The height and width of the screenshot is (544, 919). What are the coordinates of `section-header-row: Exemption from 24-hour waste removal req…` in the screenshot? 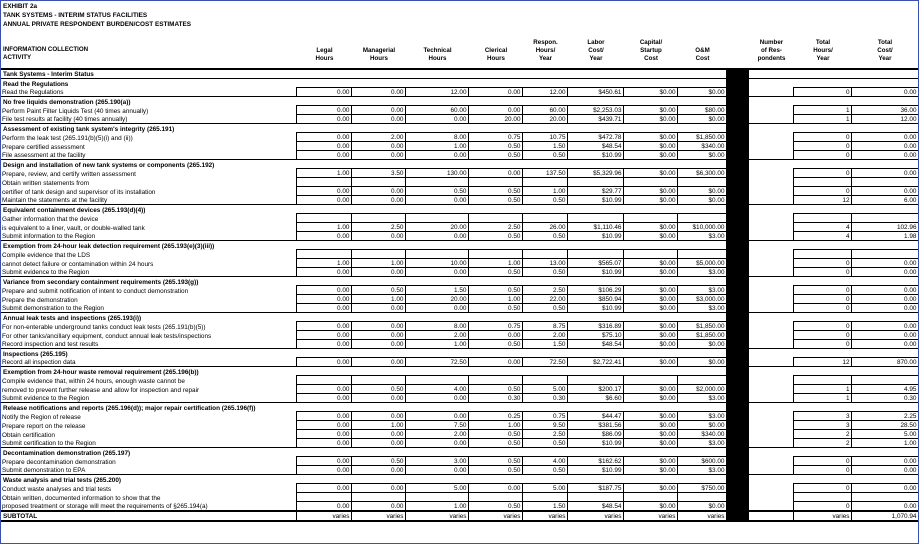 It's located at (459, 371).